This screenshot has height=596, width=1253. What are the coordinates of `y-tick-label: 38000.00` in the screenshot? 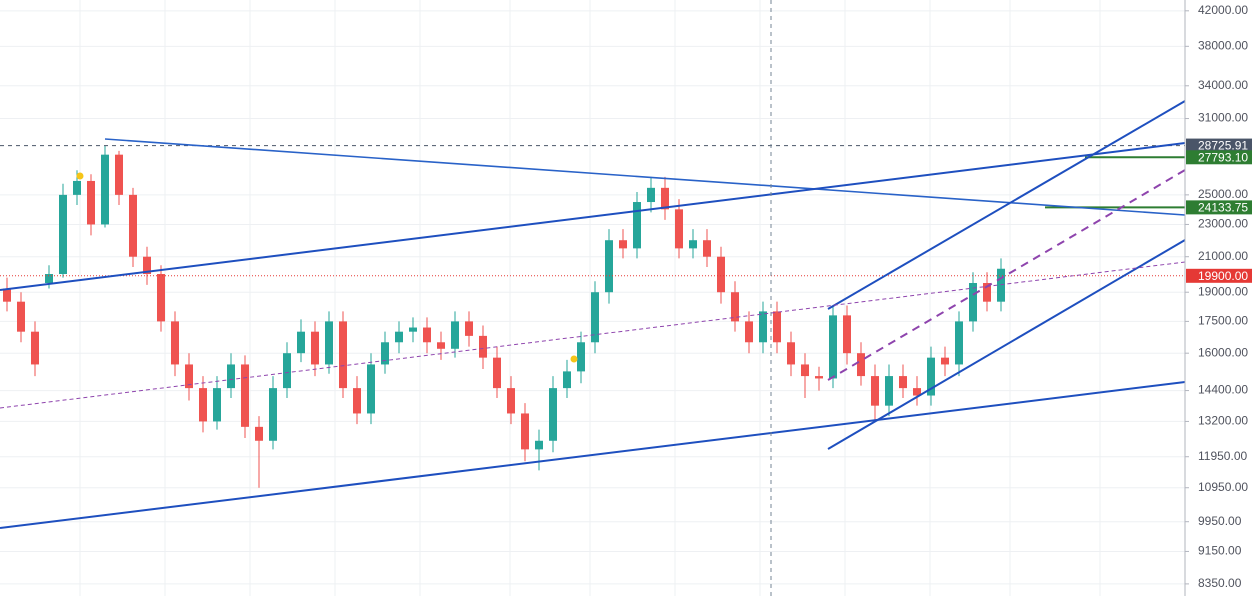 It's located at (1223, 45).